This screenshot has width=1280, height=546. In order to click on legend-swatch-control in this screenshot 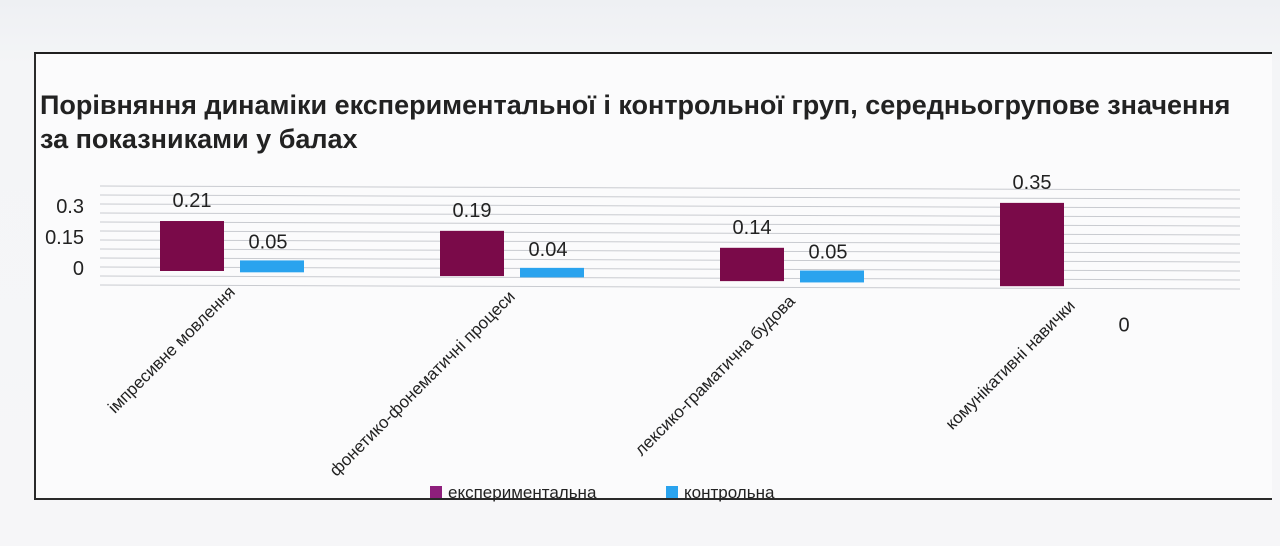, I will do `click(672, 492)`.